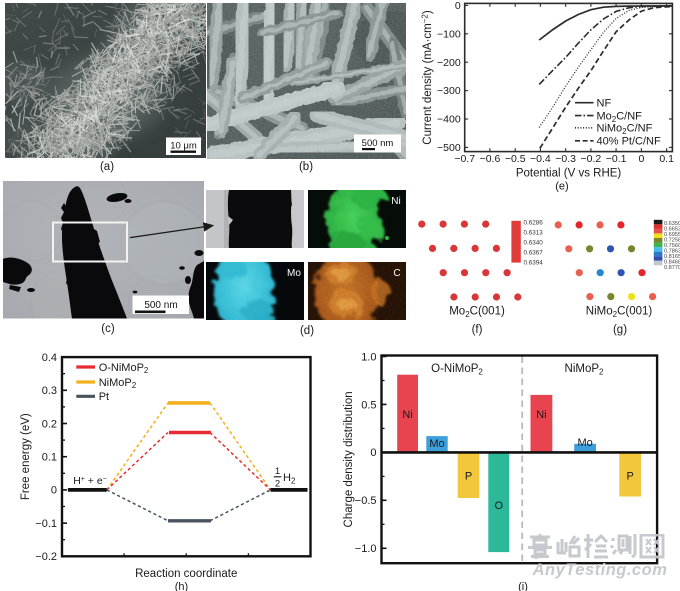 The width and height of the screenshot is (680, 591). Describe the element at coordinates (449, 91) in the screenshot. I see `svg-text: −300` at that location.